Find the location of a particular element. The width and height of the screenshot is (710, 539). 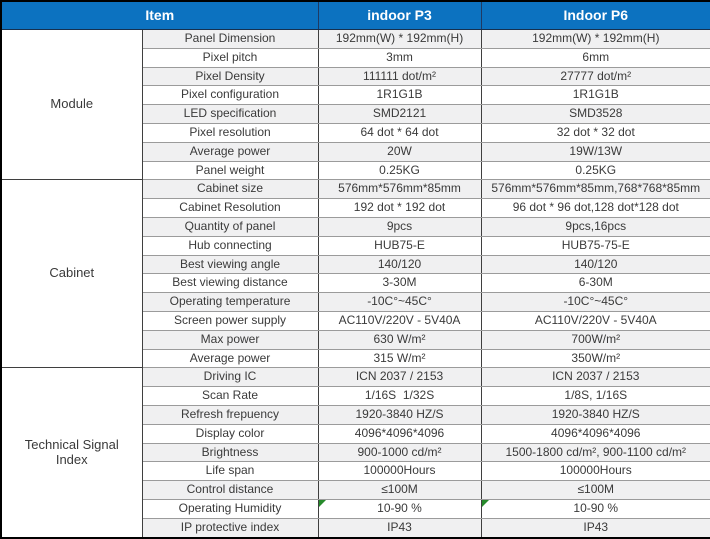

item-cell: Best viewing angle is located at coordinates (230, 264).